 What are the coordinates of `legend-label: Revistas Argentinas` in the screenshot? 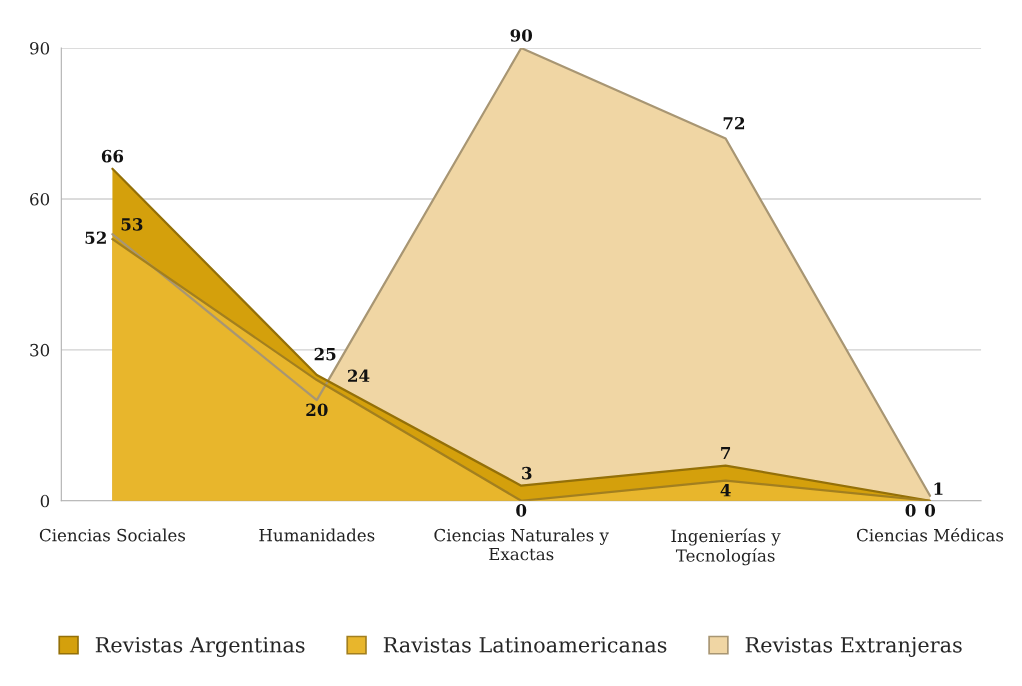 It's located at (200, 647).